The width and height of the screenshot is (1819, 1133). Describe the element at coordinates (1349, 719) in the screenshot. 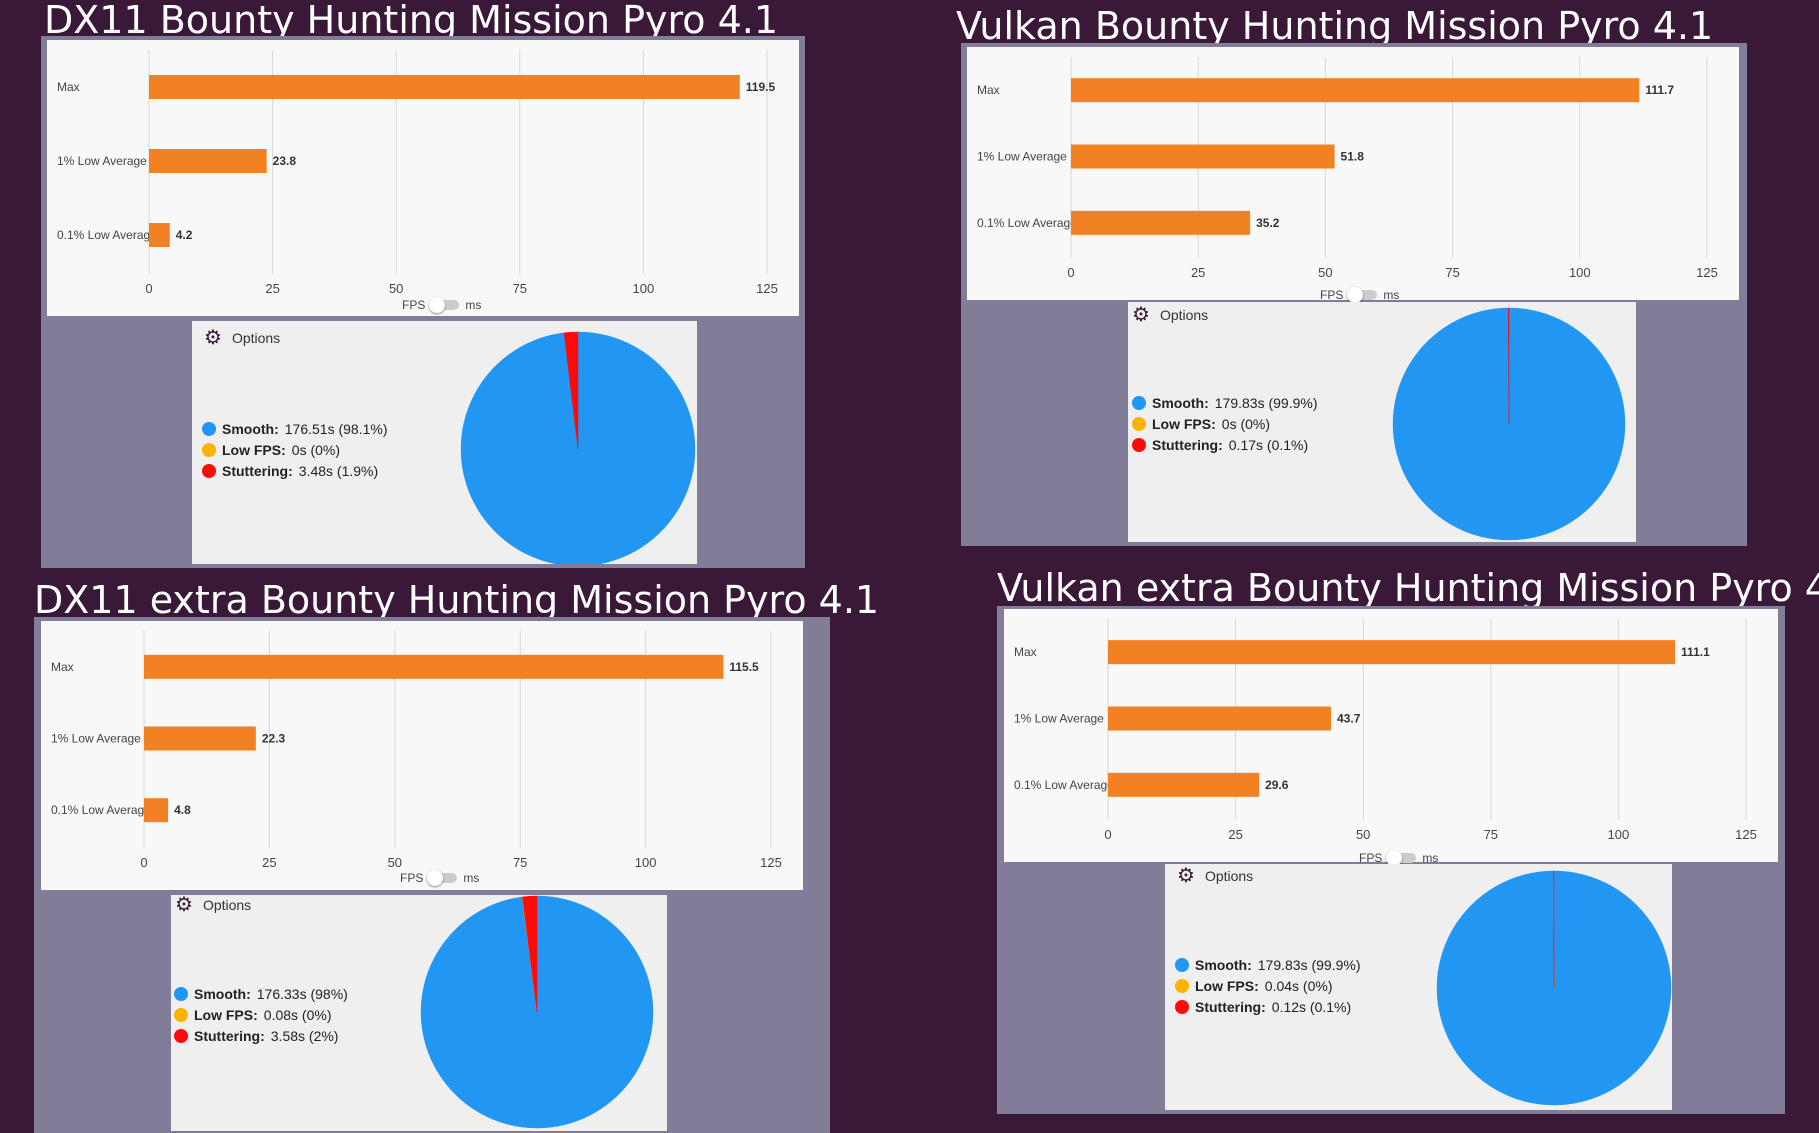

I see `value-label: 43.7` at that location.